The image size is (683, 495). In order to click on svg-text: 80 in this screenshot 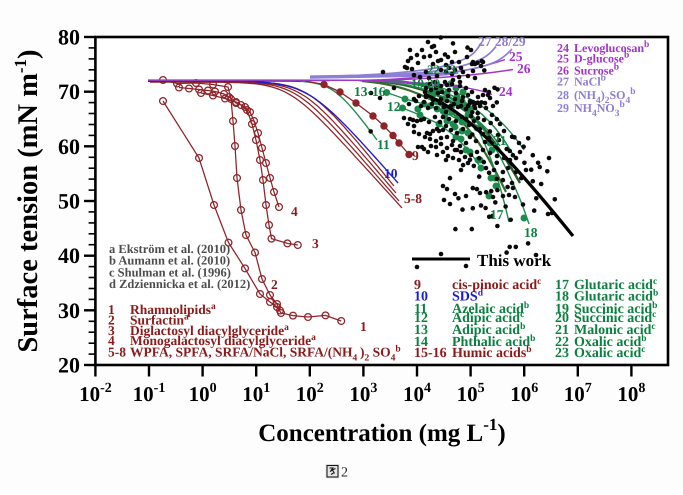, I will do `click(69, 37)`.